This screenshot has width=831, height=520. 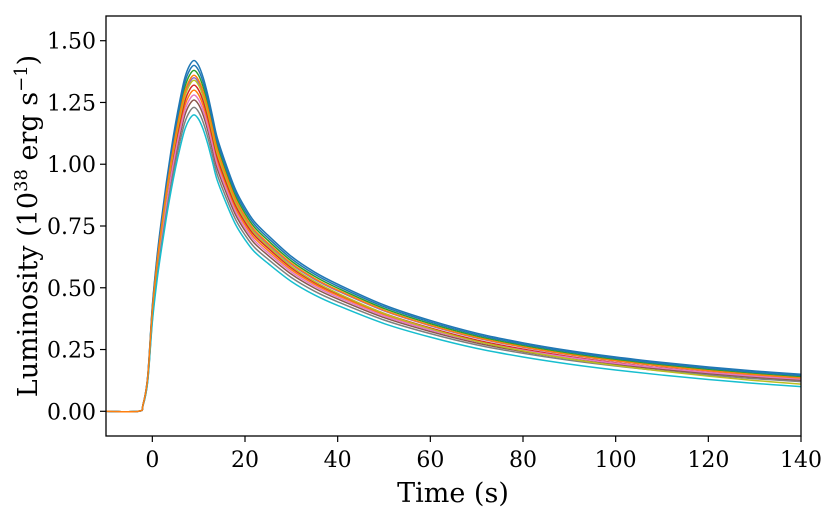 What do you see at coordinates (71, 412) in the screenshot?
I see `y-tick-label: 0.00` at bounding box center [71, 412].